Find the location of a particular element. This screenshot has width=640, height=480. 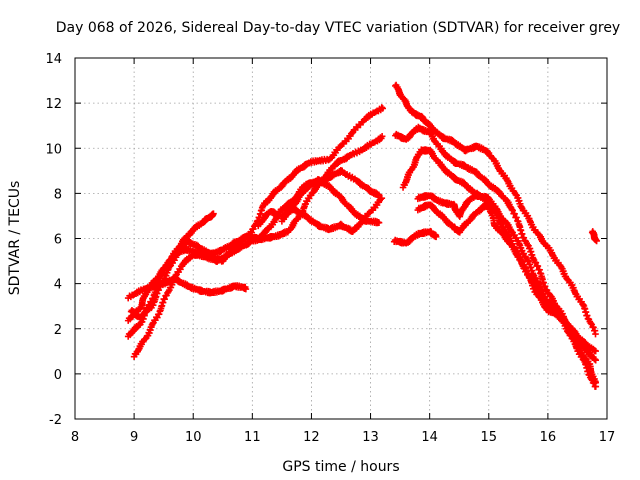

y-tick-label: 14 is located at coordinates (53, 59).